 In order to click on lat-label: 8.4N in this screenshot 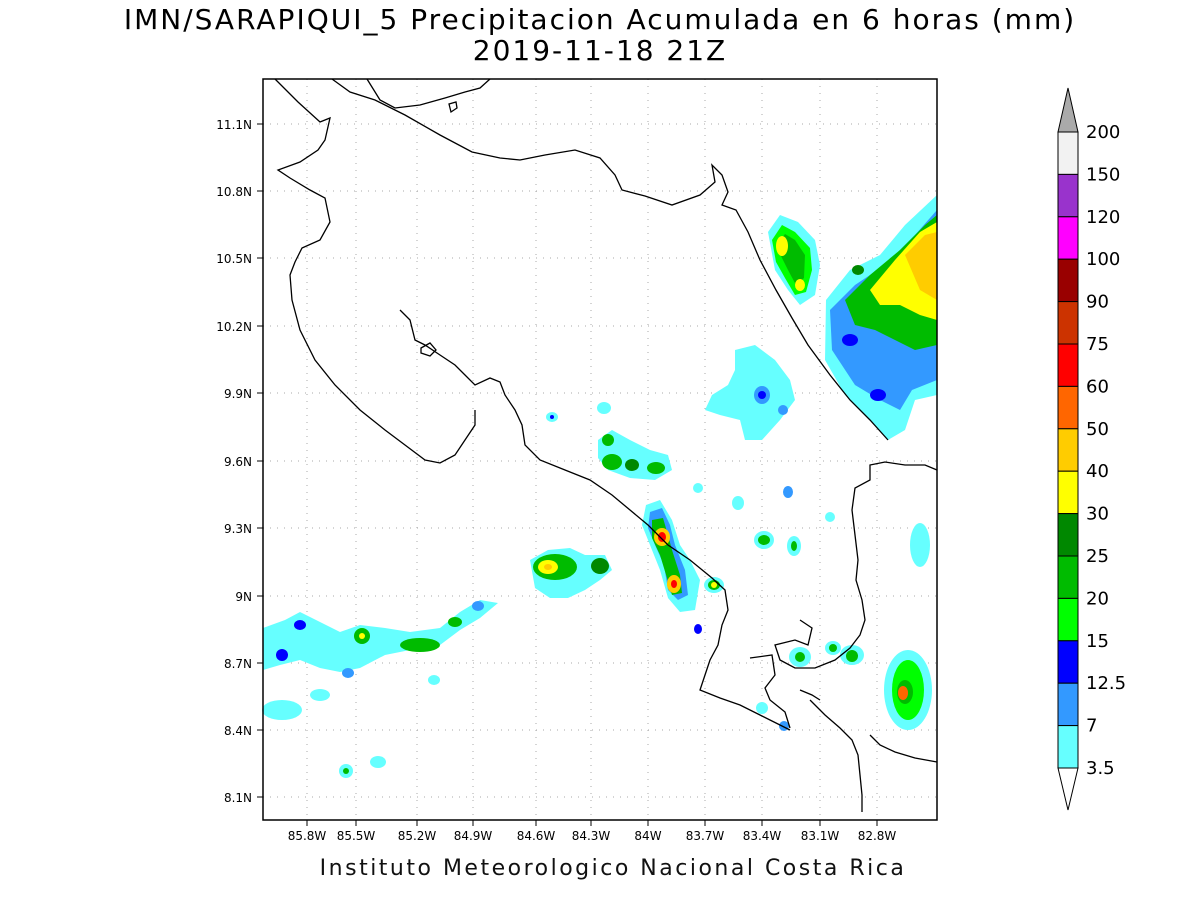, I will do `click(238, 731)`.